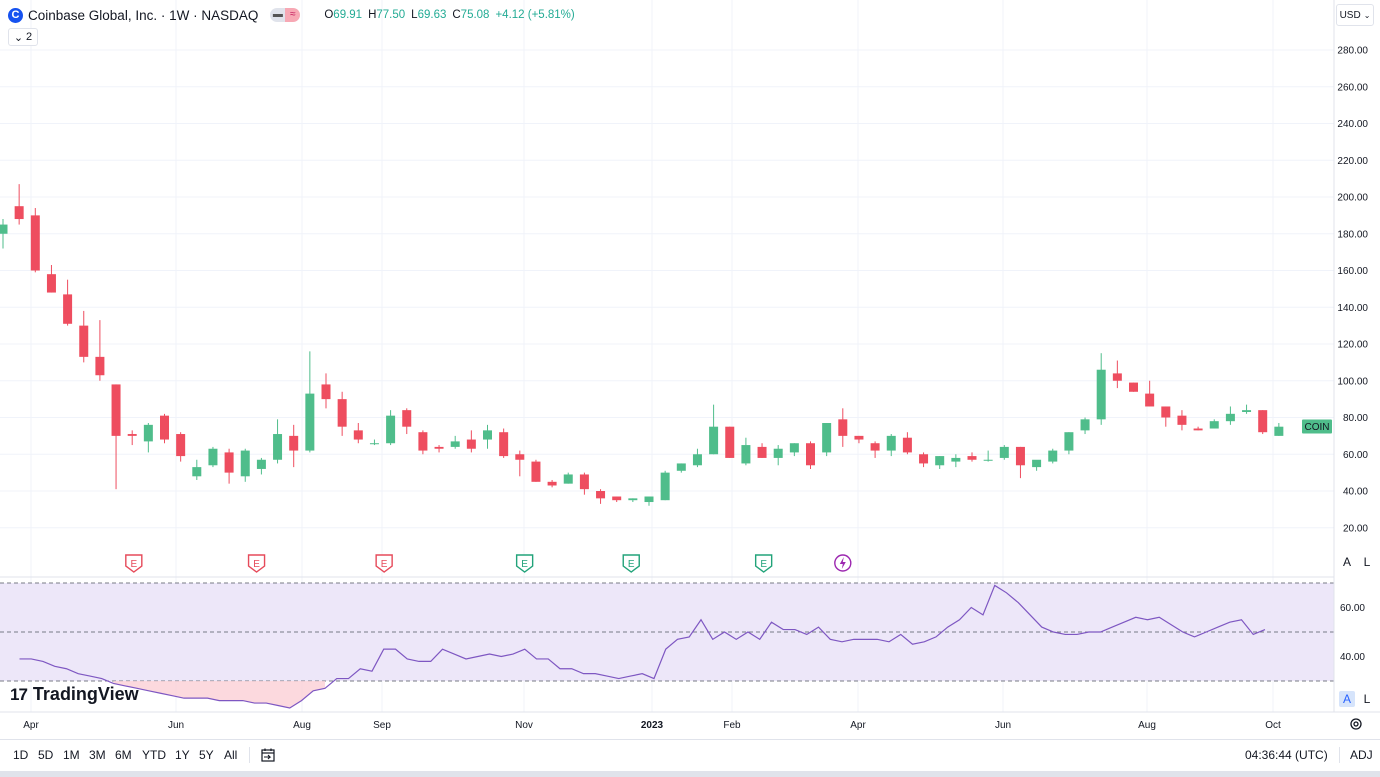 The height and width of the screenshot is (777, 1380). I want to click on gear-icon, so click(1356, 724).